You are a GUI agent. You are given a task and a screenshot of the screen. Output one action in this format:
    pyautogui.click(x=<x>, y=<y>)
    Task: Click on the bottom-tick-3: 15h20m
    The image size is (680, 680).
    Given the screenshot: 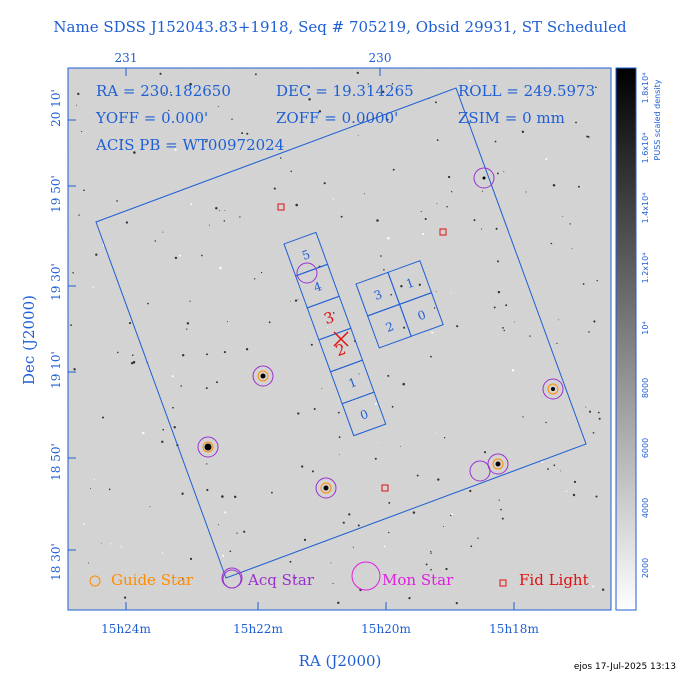 What is the action you would take?
    pyautogui.click(x=386, y=629)
    